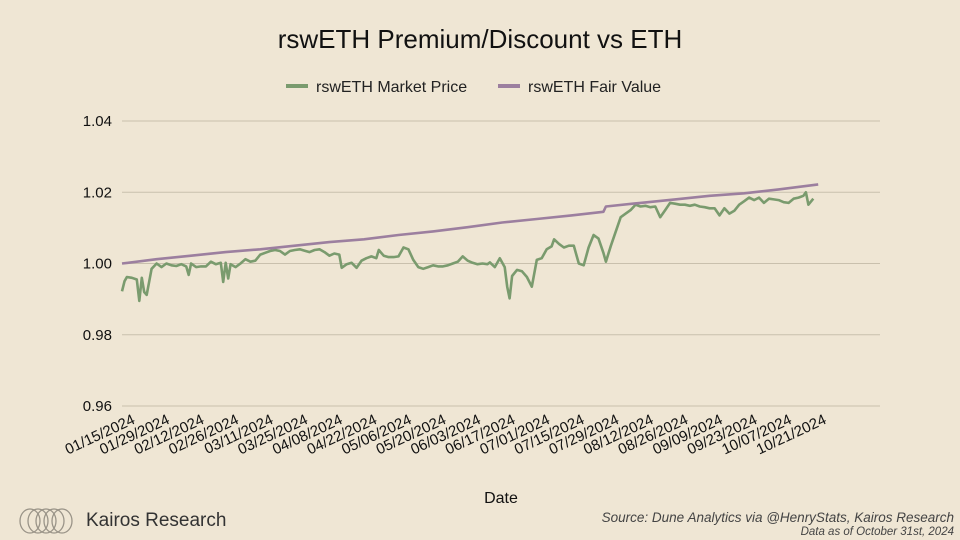 This screenshot has width=960, height=540. What do you see at coordinates (594, 87) in the screenshot?
I see `legend-label-fair-value: rswETH Fair Value` at bounding box center [594, 87].